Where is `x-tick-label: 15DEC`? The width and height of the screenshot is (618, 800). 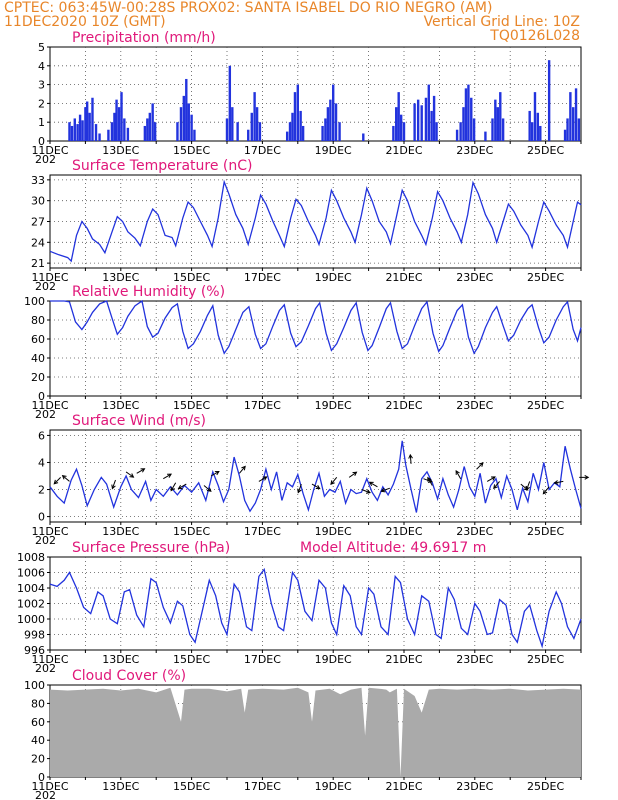
x-tick-label: 15DEC is located at coordinates (191, 531).